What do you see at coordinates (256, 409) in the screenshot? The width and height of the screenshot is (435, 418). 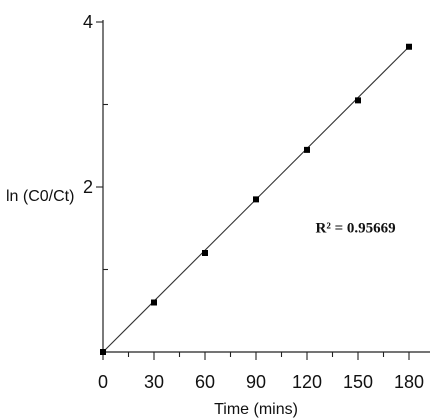 I see `x-axis-label: Time (mins)` at bounding box center [256, 409].